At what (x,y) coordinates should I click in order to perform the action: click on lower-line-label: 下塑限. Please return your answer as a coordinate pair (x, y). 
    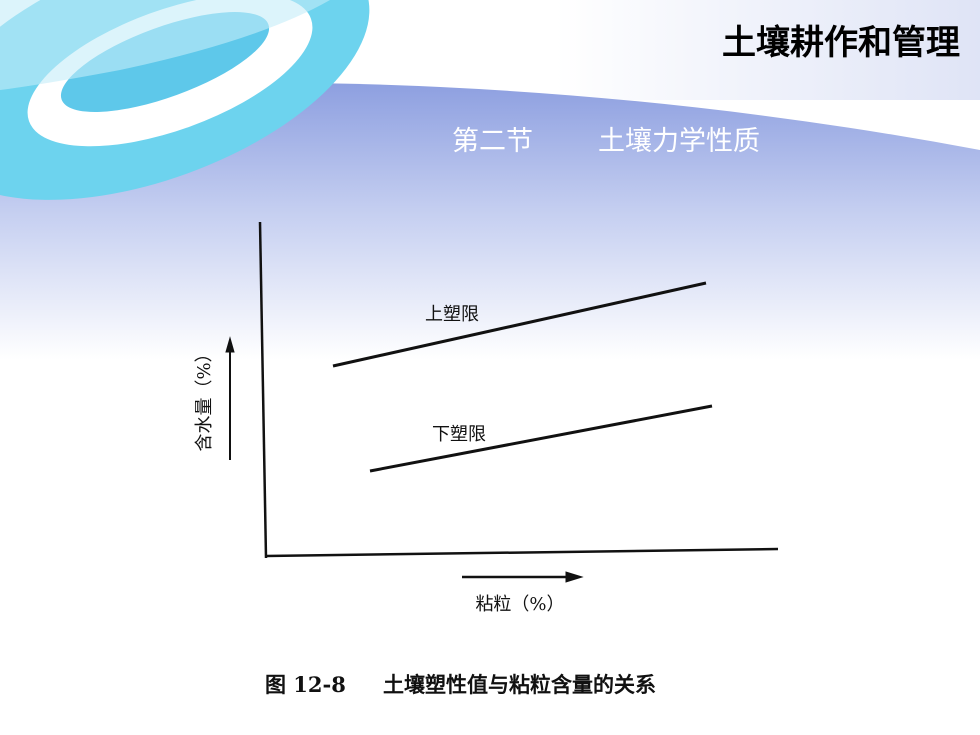
    Looking at the image, I should click on (459, 434).